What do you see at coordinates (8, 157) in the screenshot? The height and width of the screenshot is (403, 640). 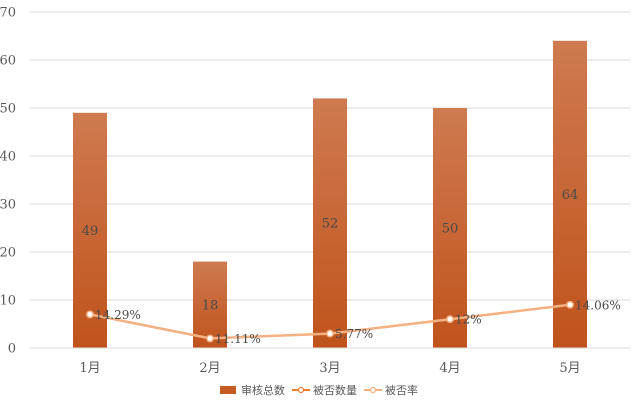 I see `y-tick-label: 40` at bounding box center [8, 157].